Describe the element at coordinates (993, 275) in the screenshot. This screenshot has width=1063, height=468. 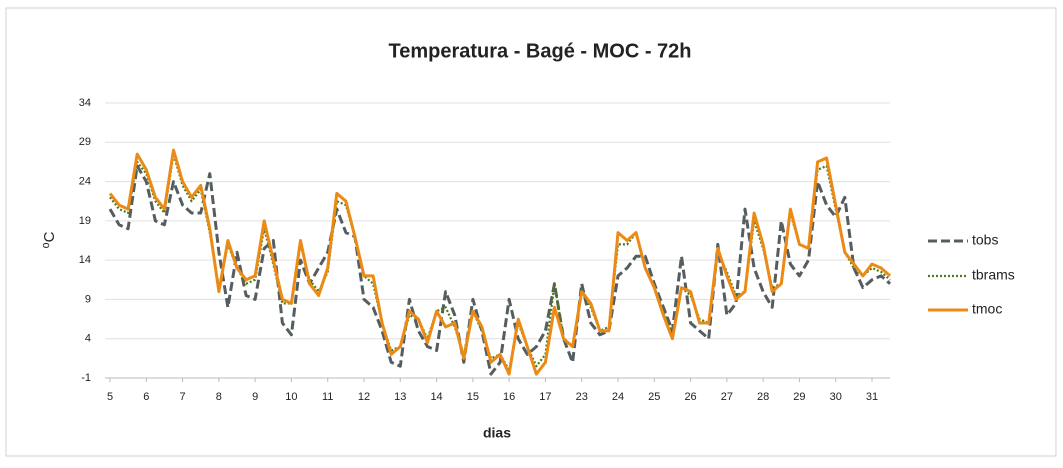
I see `legend-label: tbrams` at that location.